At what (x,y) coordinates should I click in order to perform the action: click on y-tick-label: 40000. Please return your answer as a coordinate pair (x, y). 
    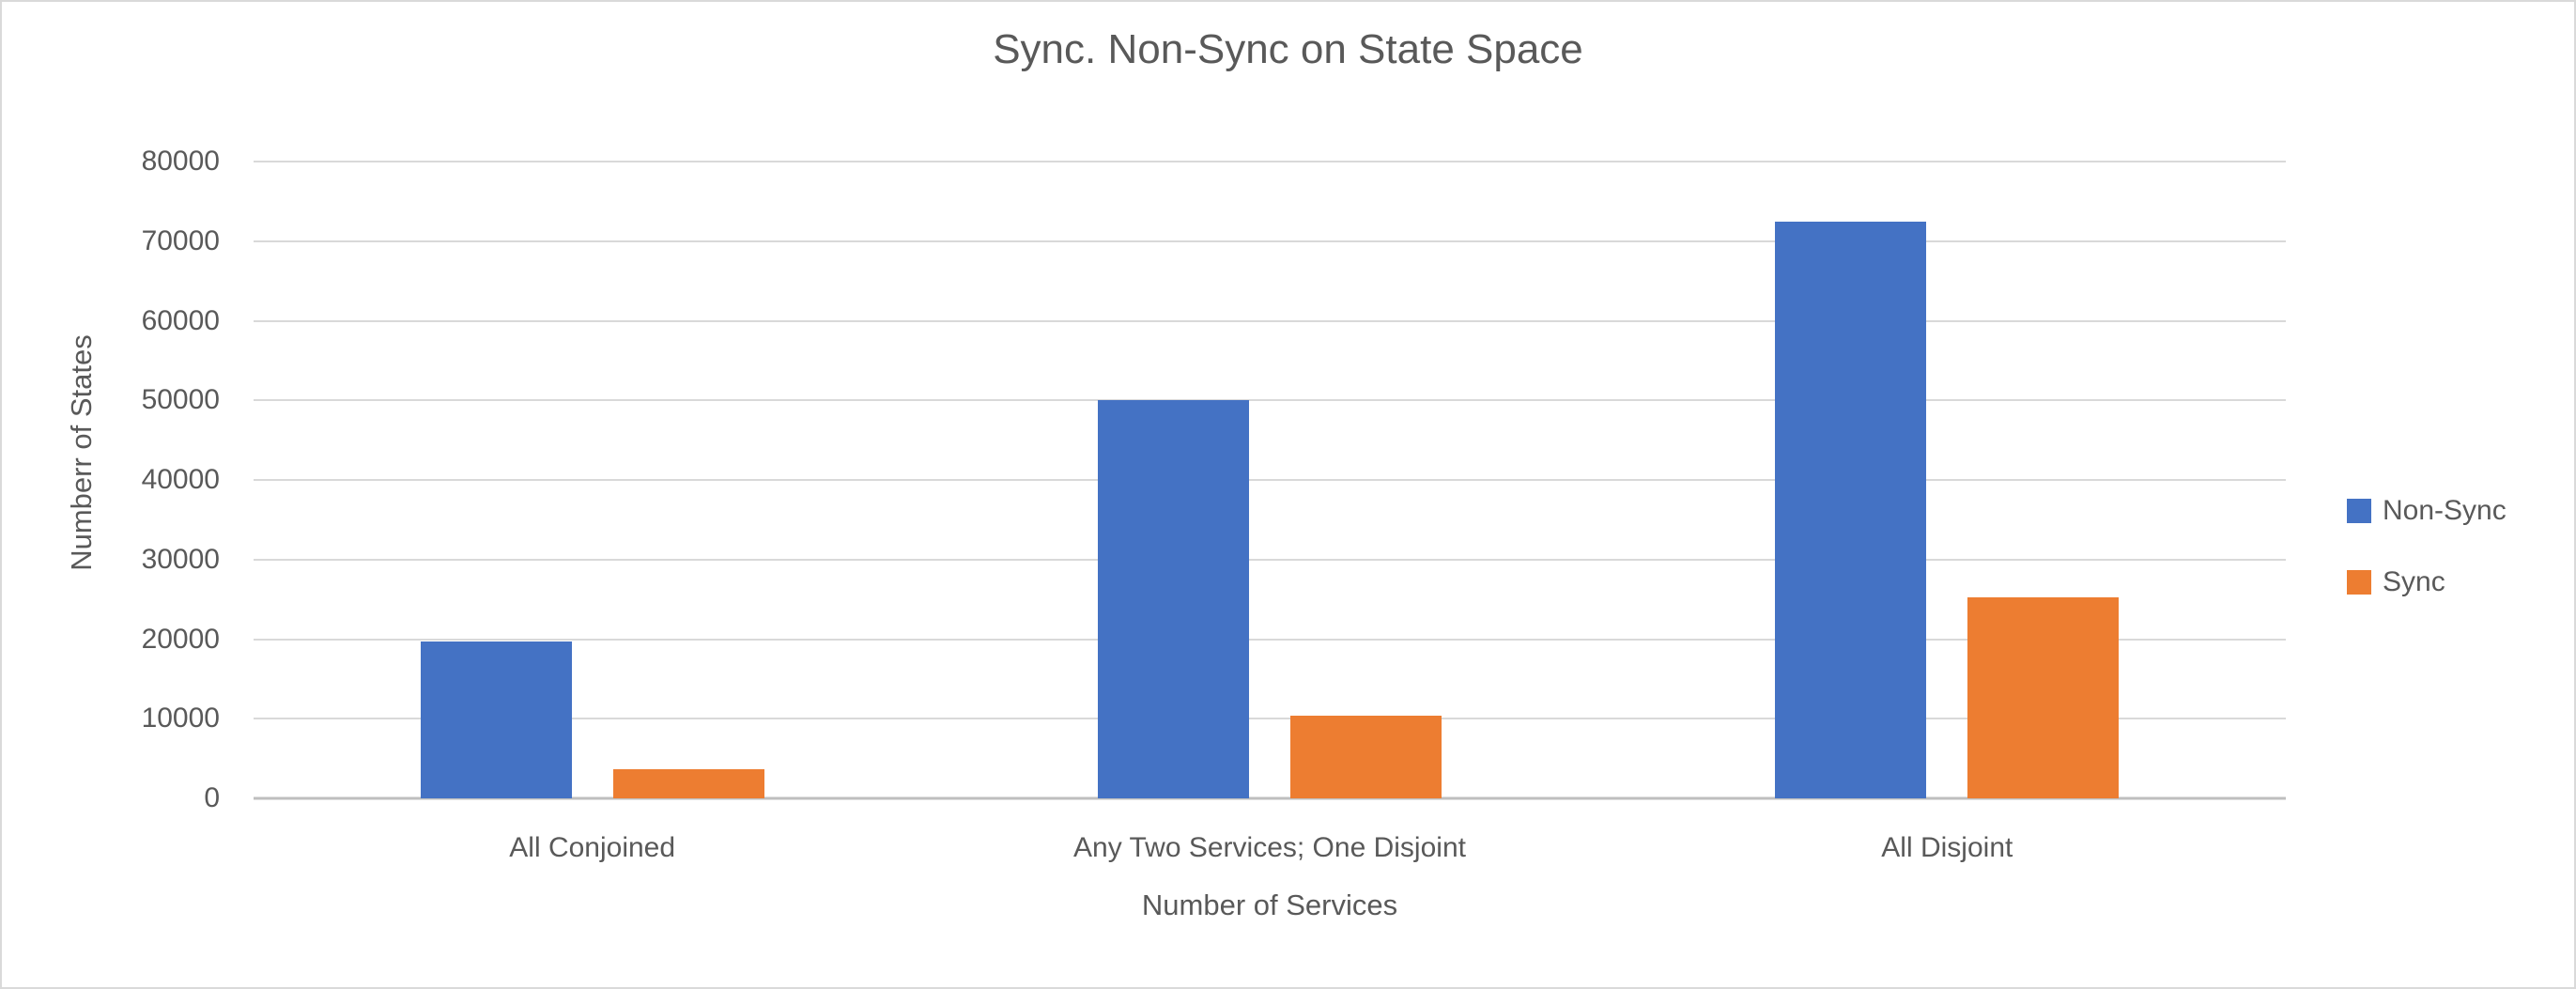
    Looking at the image, I should click on (180, 479).